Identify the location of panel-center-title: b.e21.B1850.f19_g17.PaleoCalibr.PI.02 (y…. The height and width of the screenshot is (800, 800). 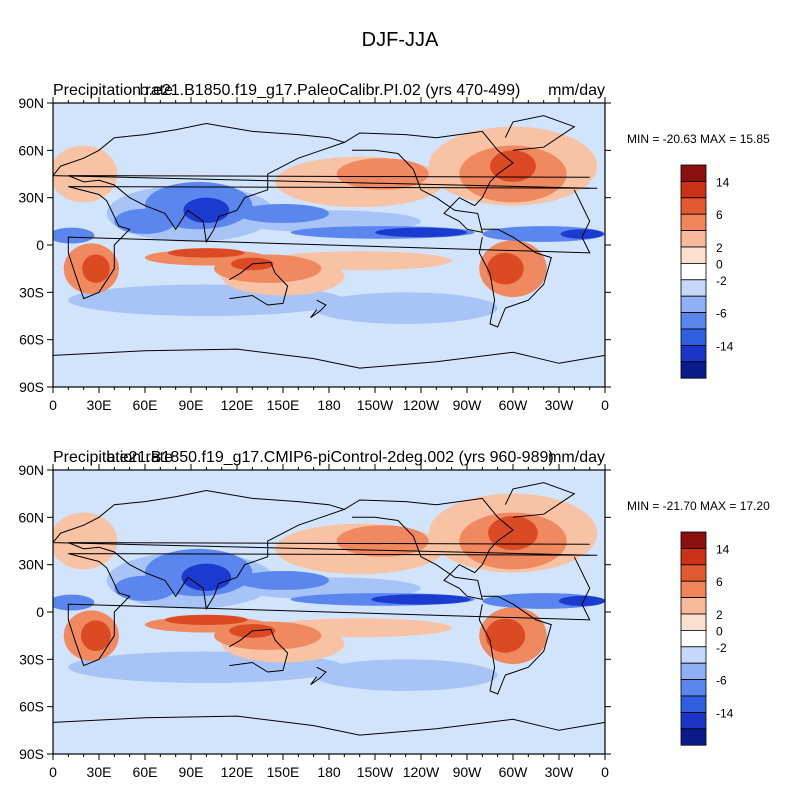
(330, 90).